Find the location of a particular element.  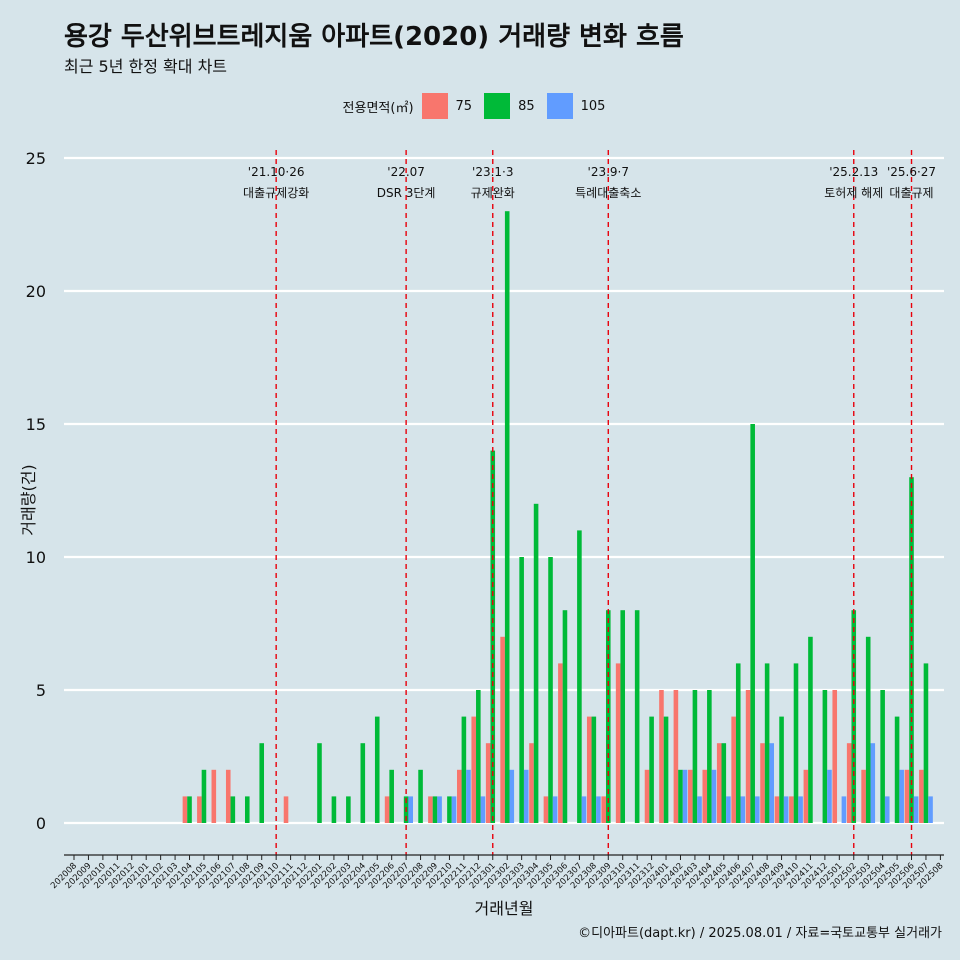

legend-label-75: 75 is located at coordinates (464, 106).